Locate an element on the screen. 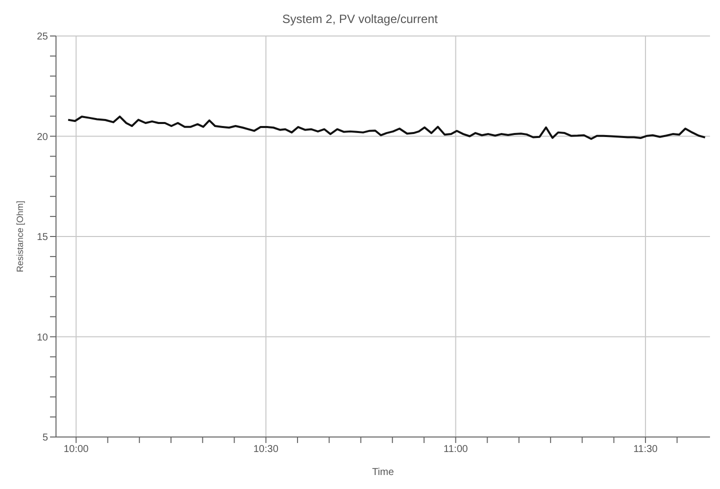 The height and width of the screenshot is (489, 720). y-tick-label: 10 is located at coordinates (42, 338).